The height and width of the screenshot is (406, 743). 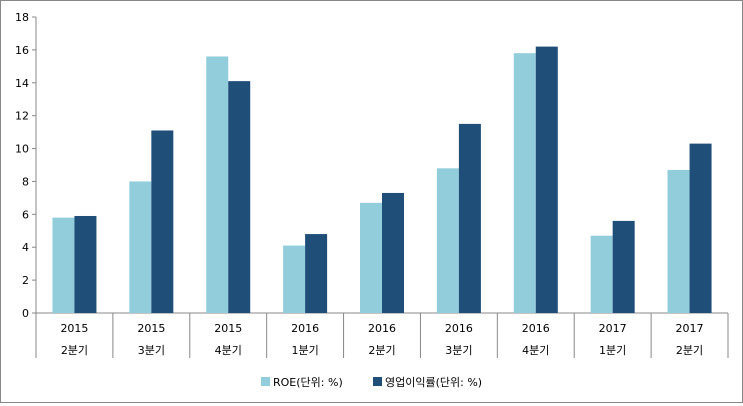 I want to click on y-tick-label: 18, so click(x=22, y=17).